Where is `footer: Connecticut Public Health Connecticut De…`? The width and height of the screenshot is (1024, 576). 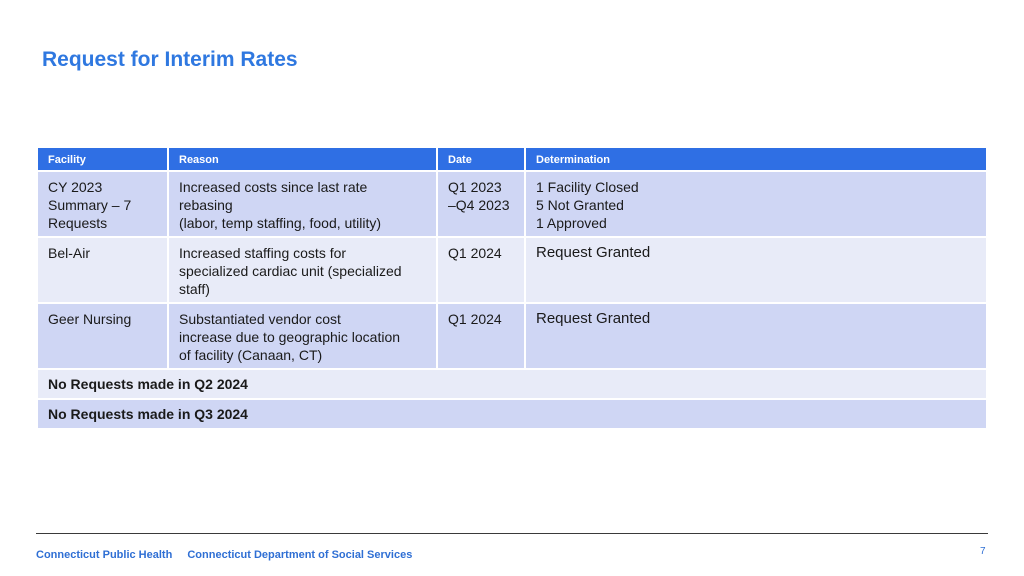
footer: Connecticut Public Health Connecticut De… is located at coordinates (230, 555).